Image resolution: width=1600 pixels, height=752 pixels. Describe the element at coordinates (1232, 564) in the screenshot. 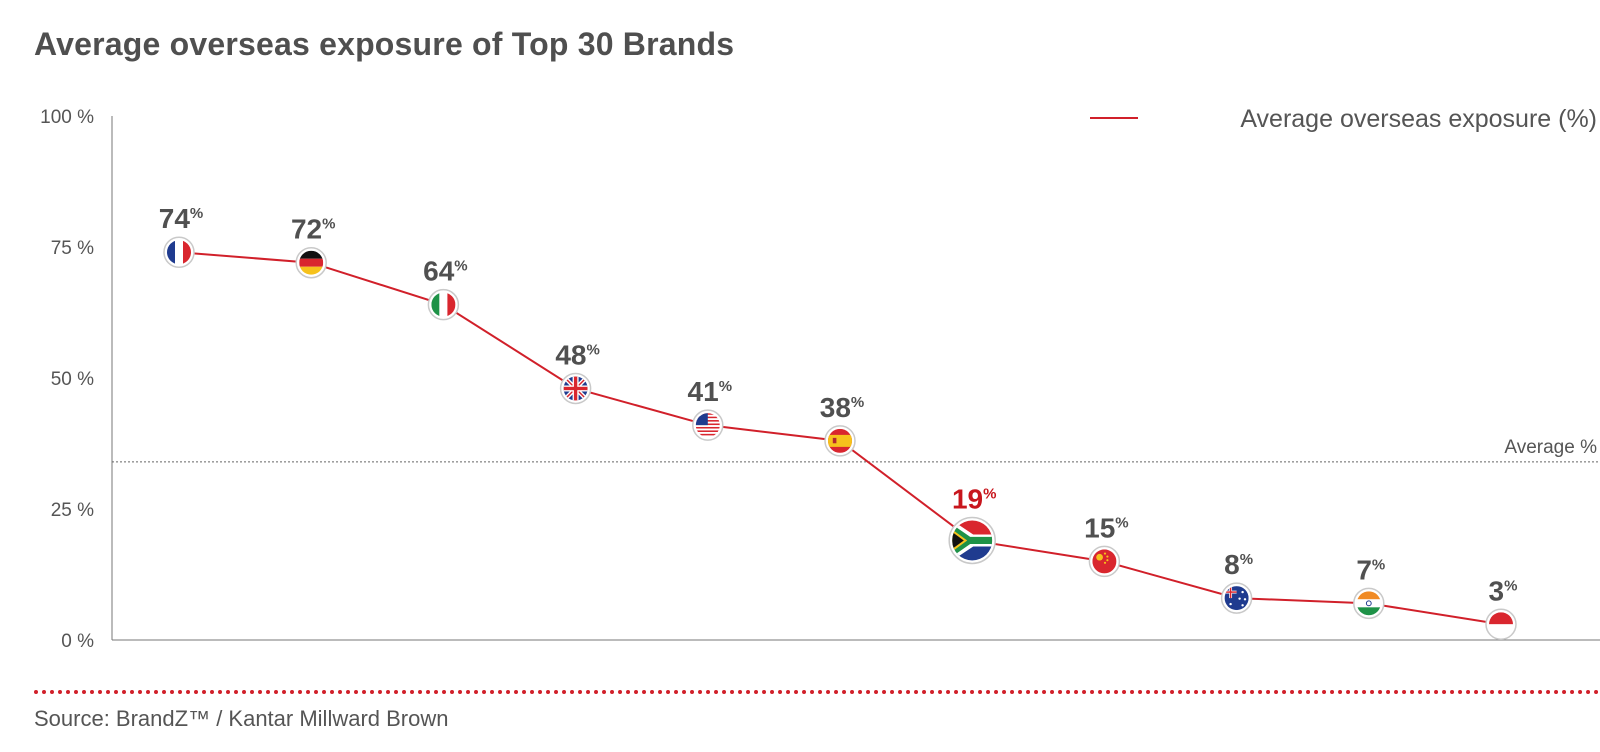

I see `point-label-value: 8` at that location.